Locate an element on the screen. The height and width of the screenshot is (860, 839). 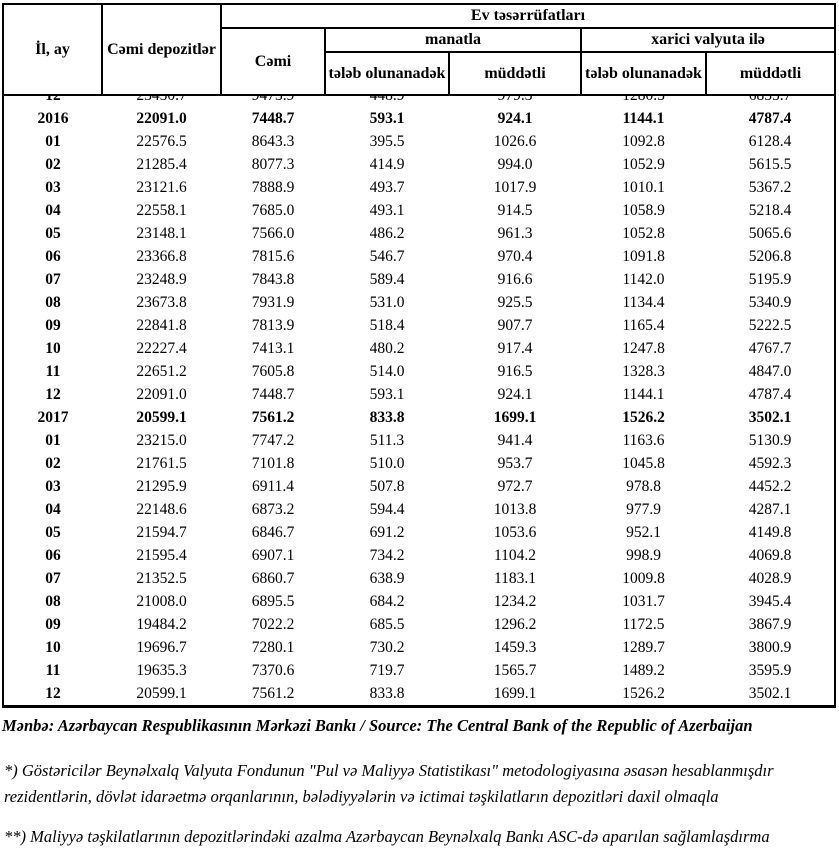
value-cell: 979.3 is located at coordinates (515, 99).